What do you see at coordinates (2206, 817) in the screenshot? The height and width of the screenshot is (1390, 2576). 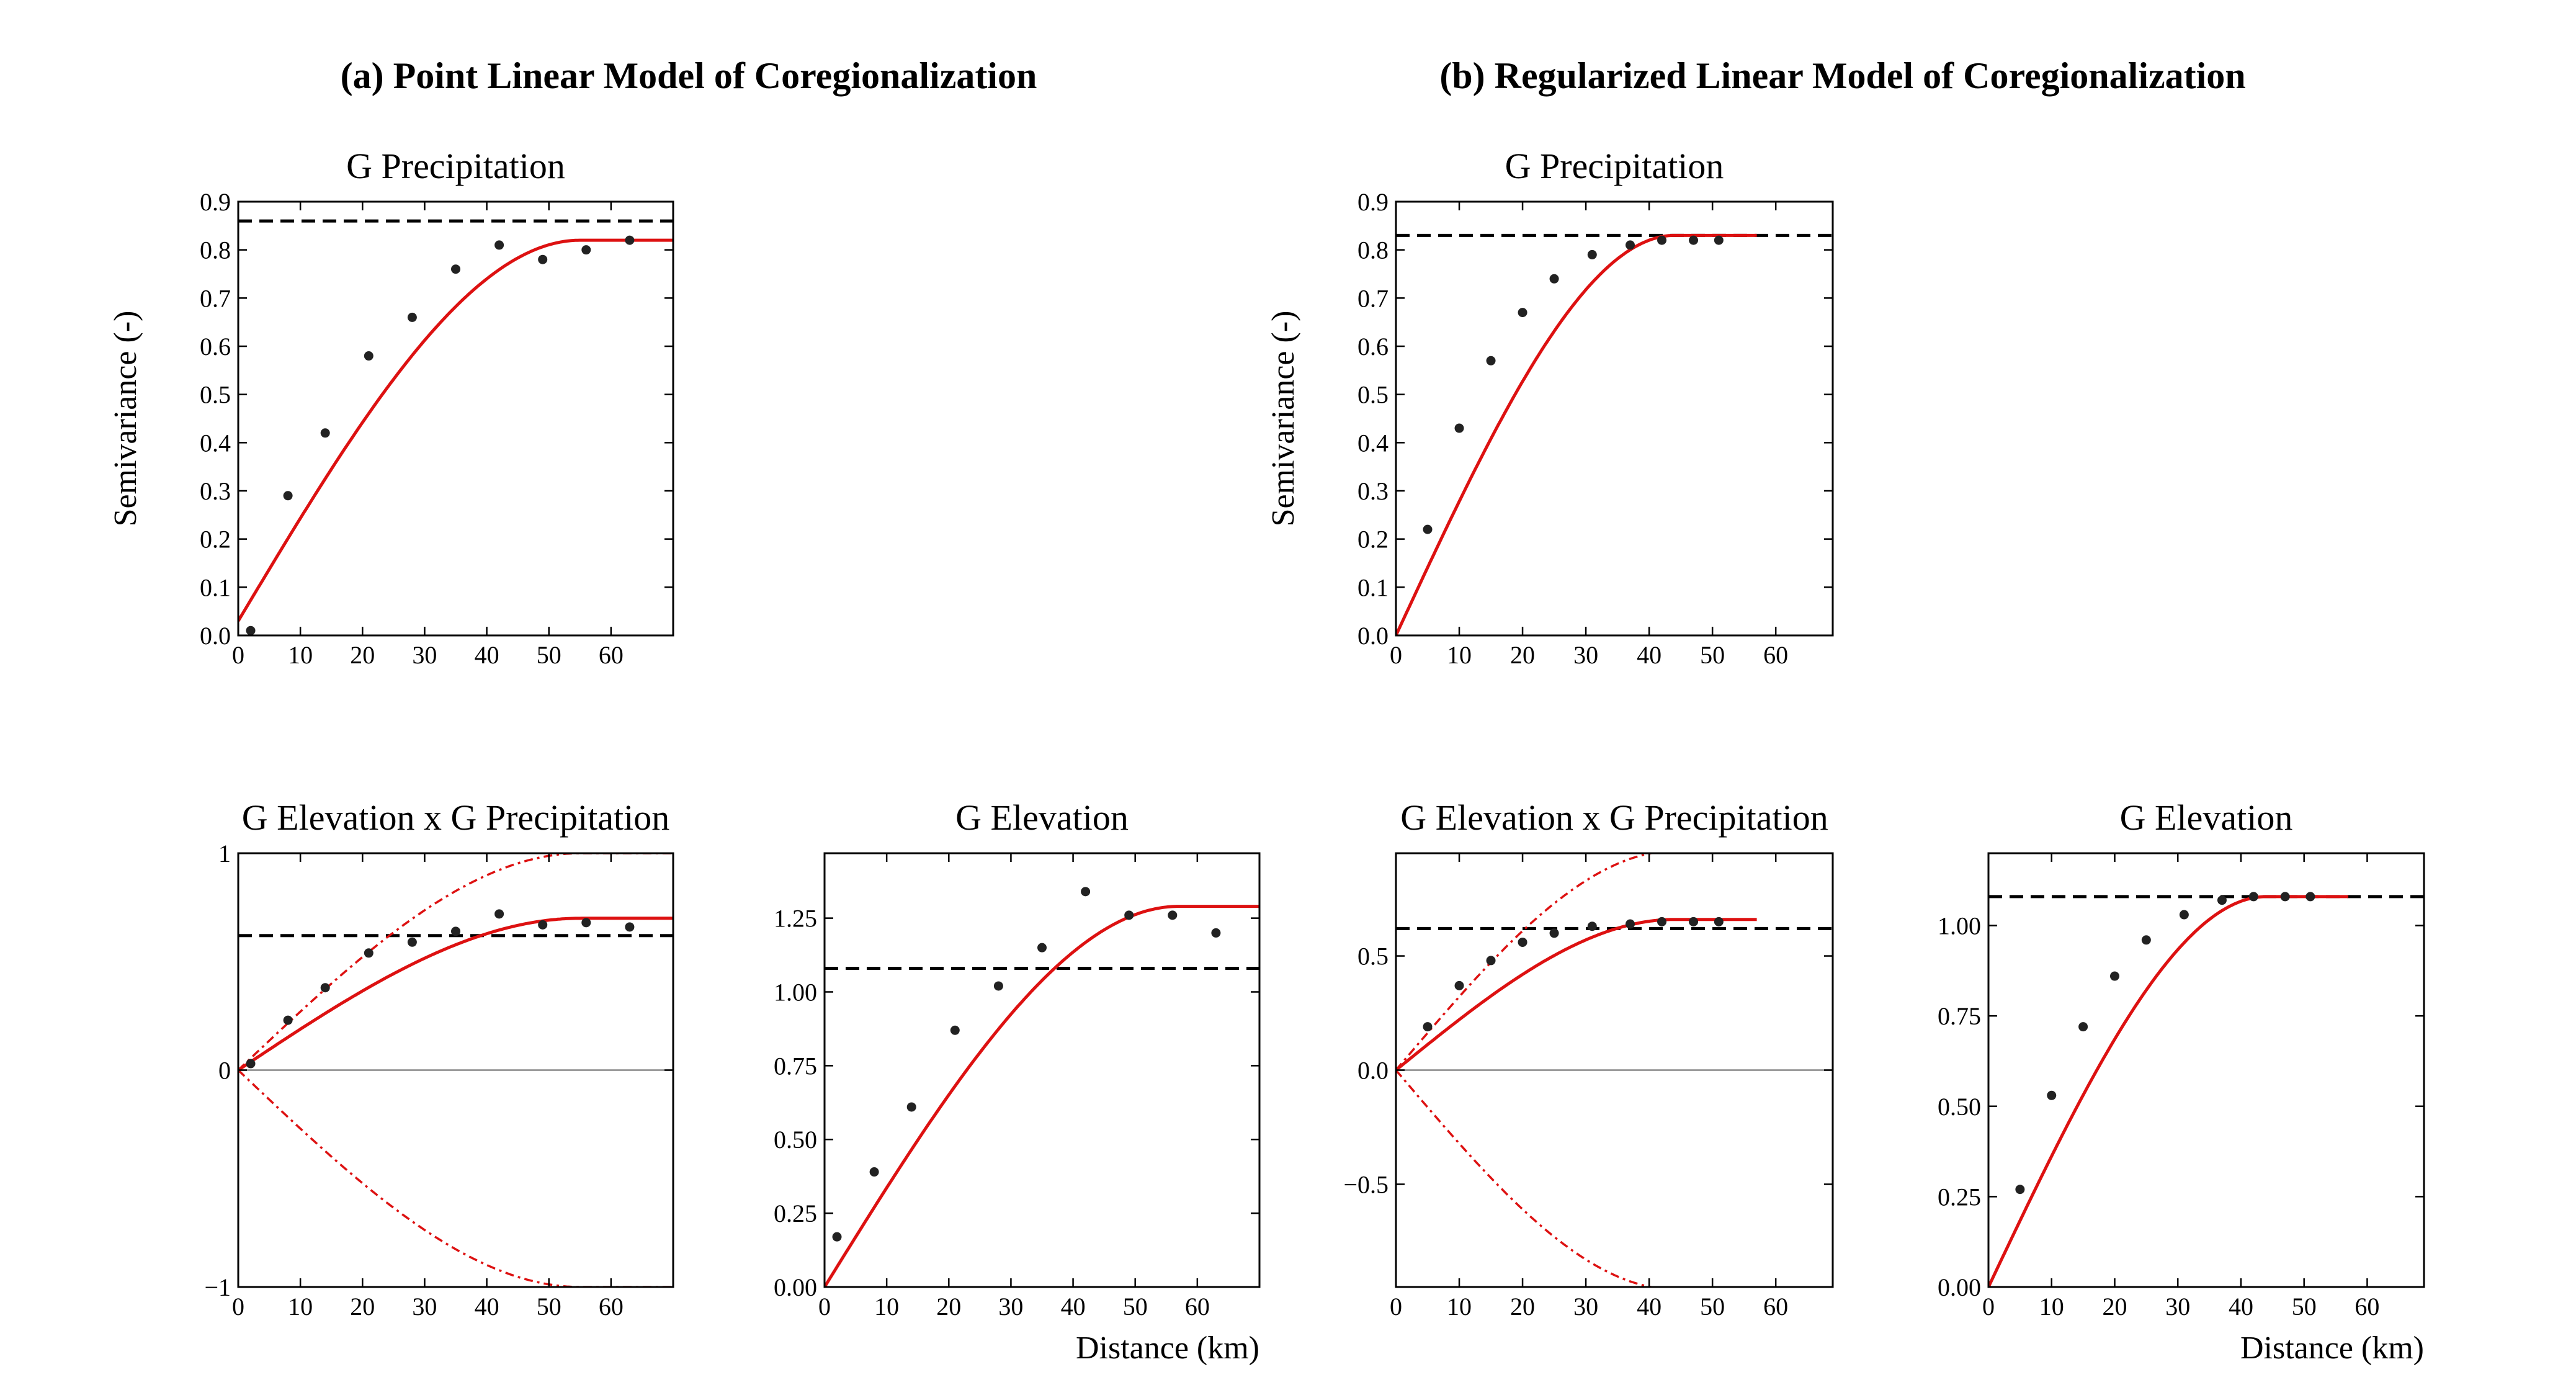 I see `chart-title: G Elevation` at bounding box center [2206, 817].